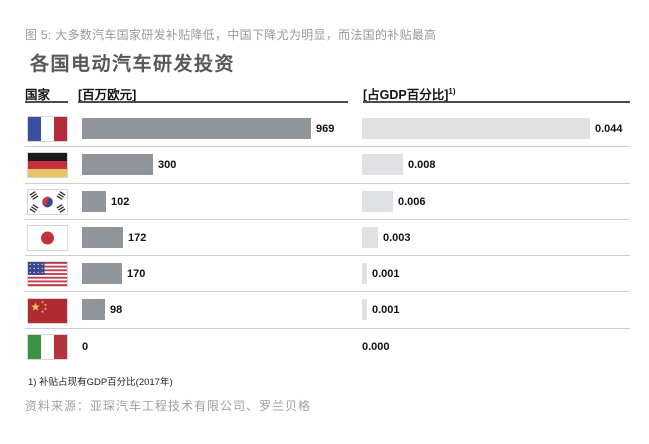 This screenshot has height=444, width=649. I want to click on china-flag-icon, so click(47, 310).